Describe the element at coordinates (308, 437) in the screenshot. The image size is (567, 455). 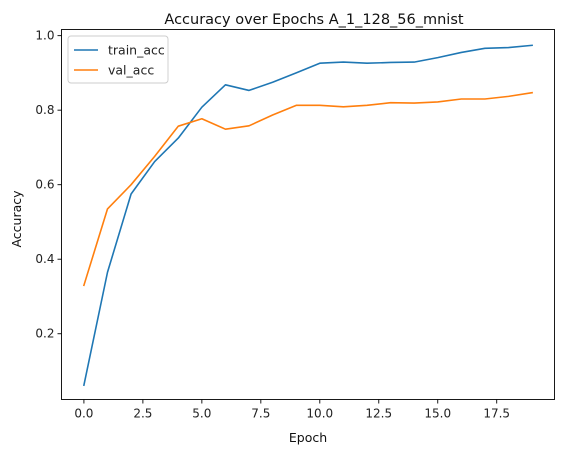
I see `x-axis-label: Epoch` at that location.